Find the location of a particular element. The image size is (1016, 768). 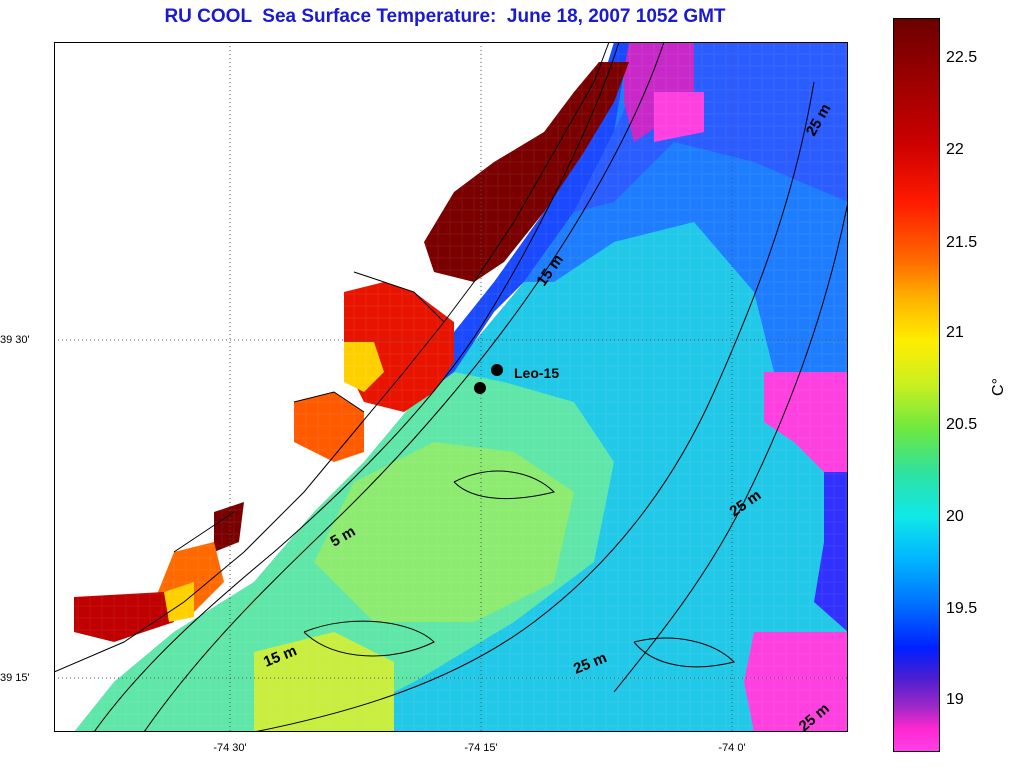

lon-label-74-0: -74 0' is located at coordinates (732, 748).